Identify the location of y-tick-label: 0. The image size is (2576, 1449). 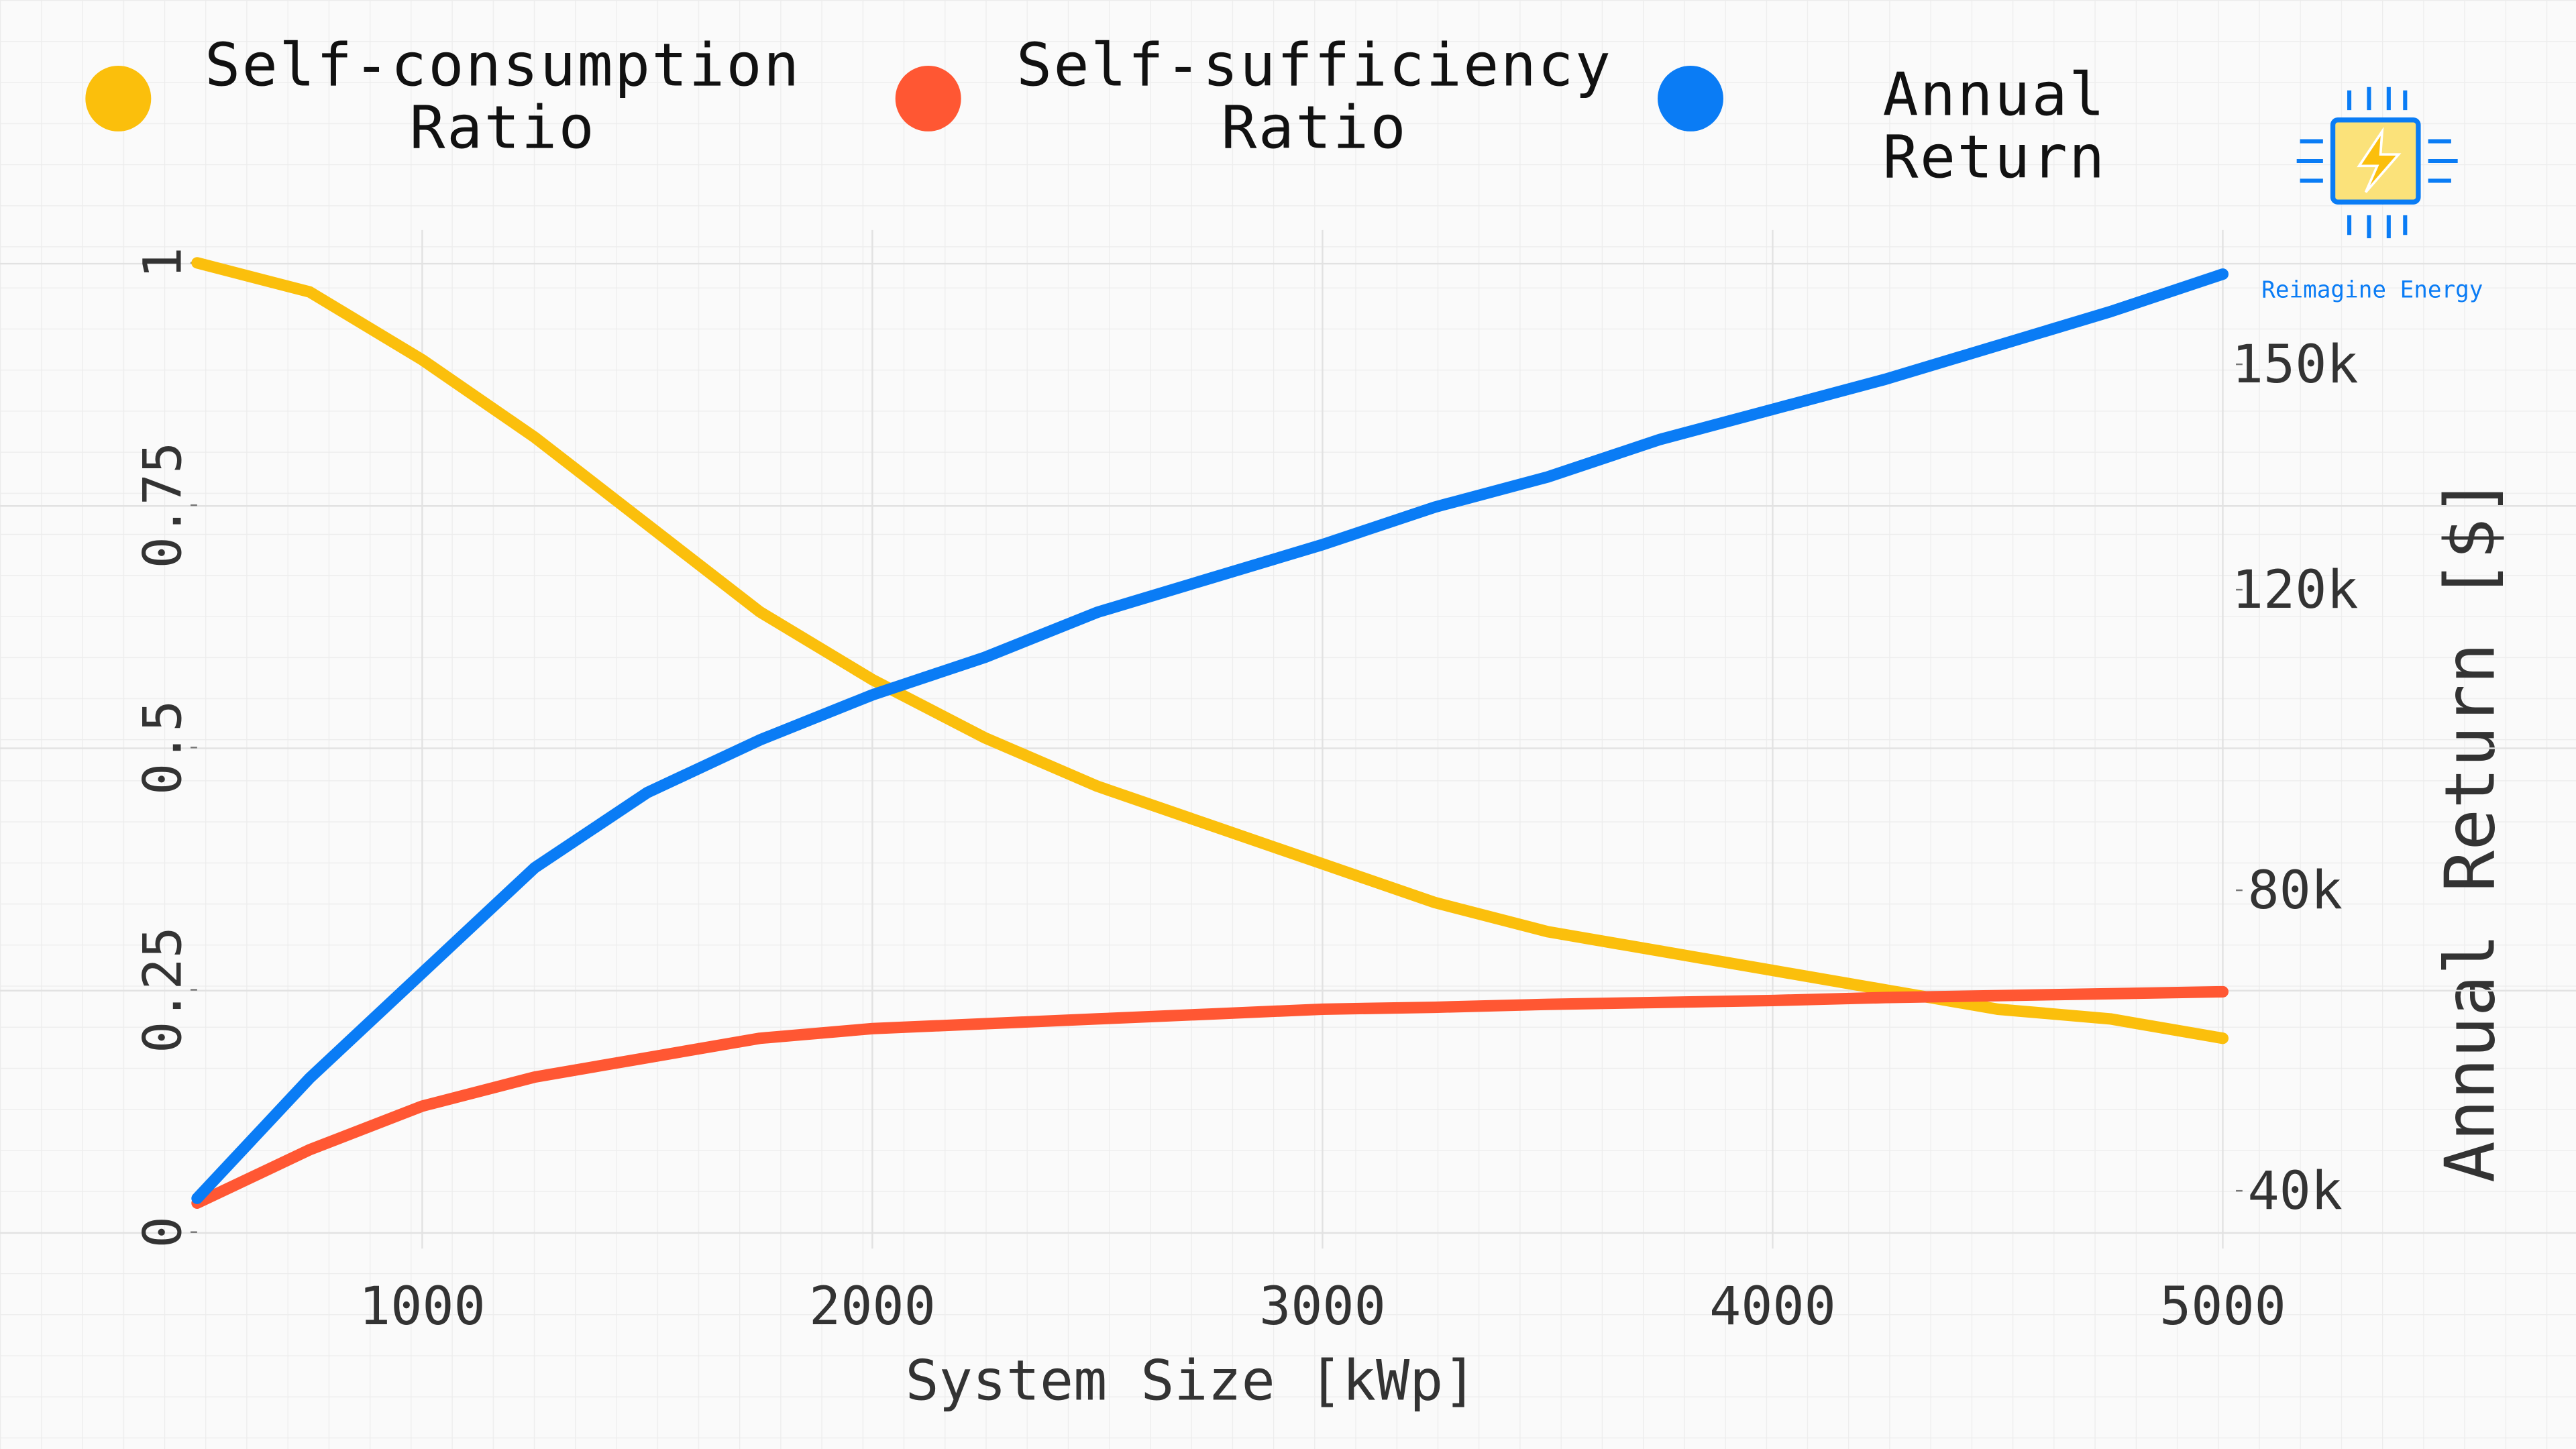
(162, 1232).